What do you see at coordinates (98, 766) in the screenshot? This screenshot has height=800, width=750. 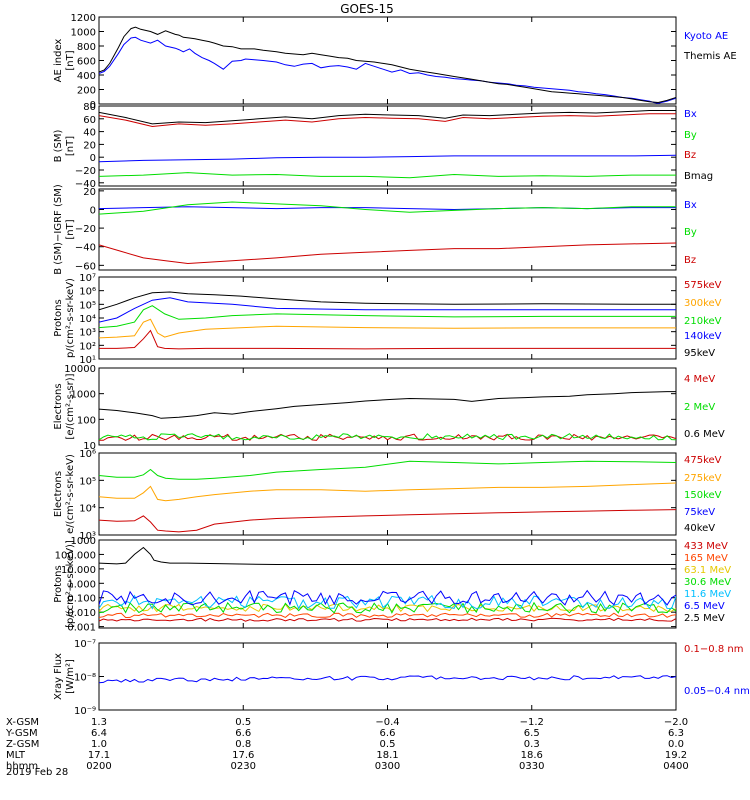 I see `x-axis-value: 0200` at bounding box center [98, 766].